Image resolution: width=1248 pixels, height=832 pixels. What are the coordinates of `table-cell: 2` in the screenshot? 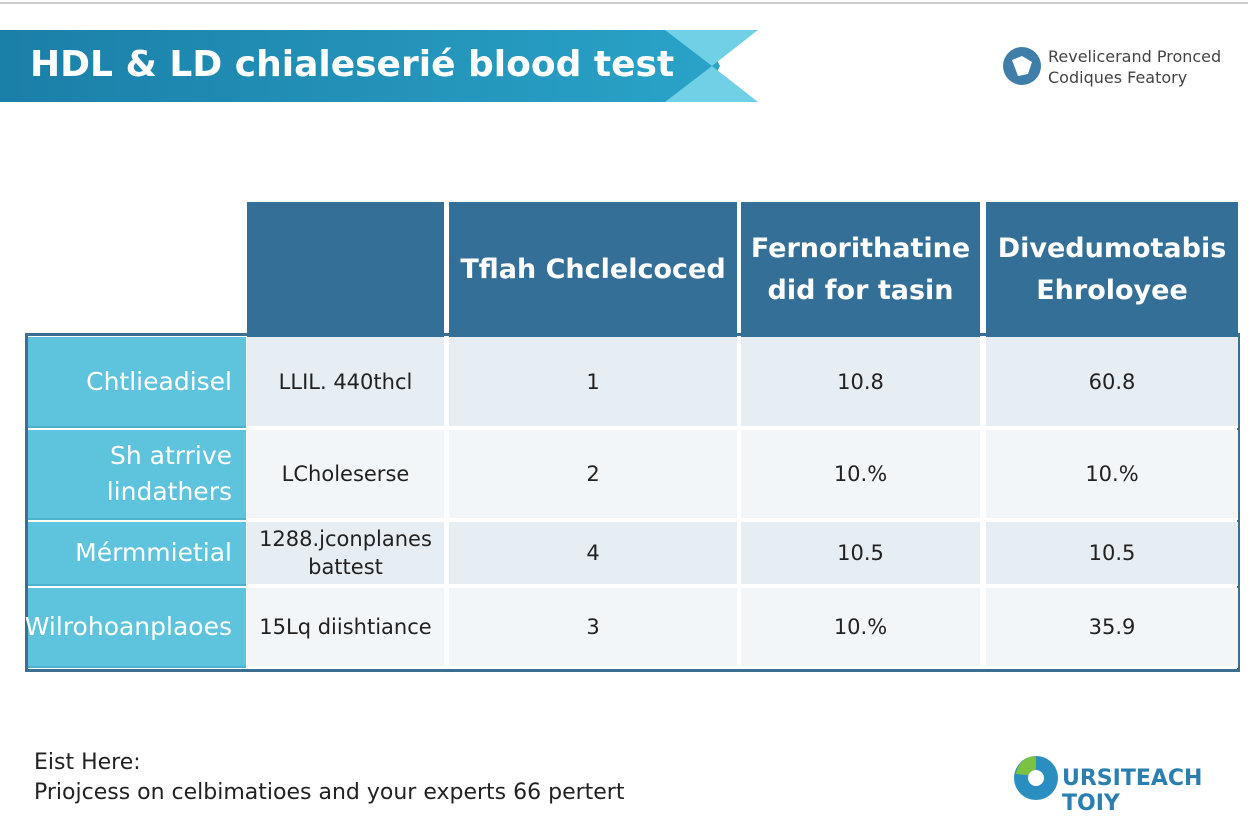 It's located at (593, 475).